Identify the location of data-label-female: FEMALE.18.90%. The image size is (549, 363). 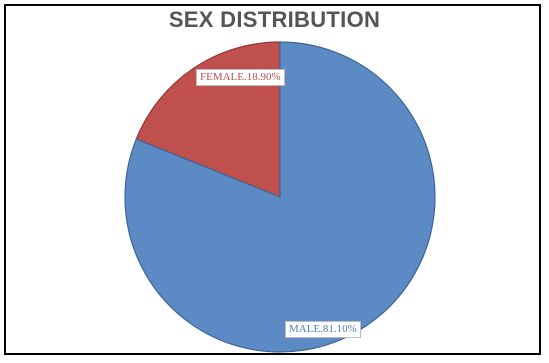
(240, 77).